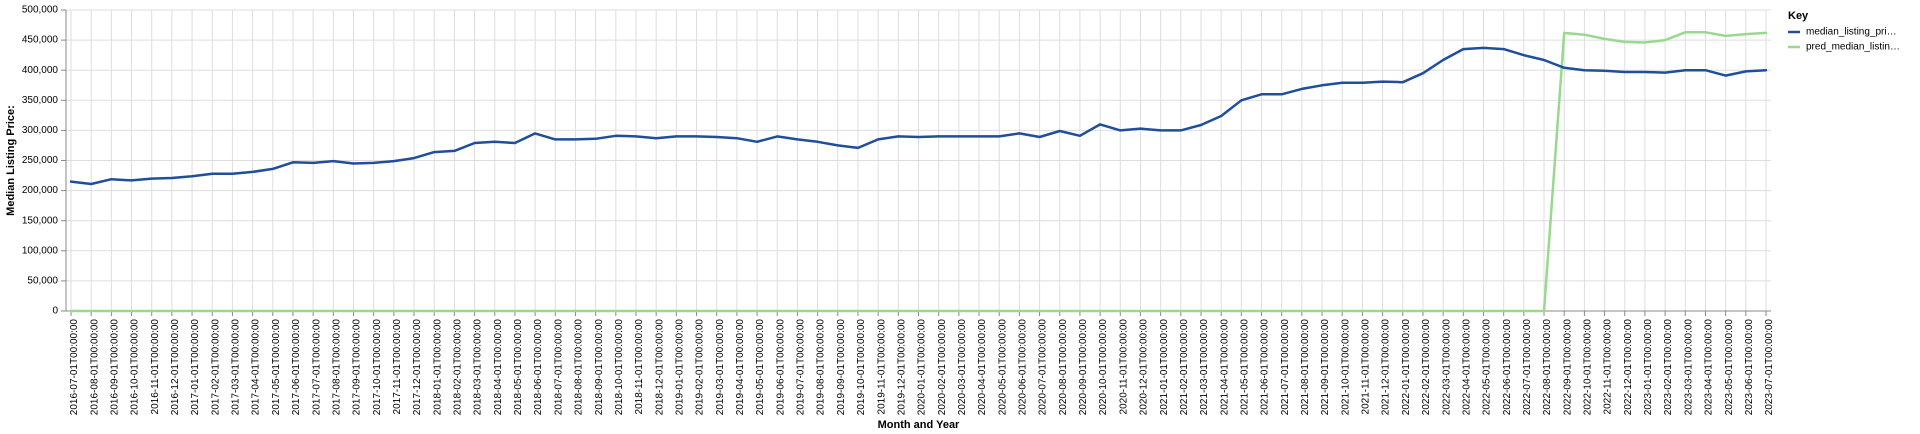 The image size is (1920, 434). What do you see at coordinates (1164, 367) in the screenshot?
I see `x-tick-label: 2021-01-01T00:00:00` at bounding box center [1164, 367].